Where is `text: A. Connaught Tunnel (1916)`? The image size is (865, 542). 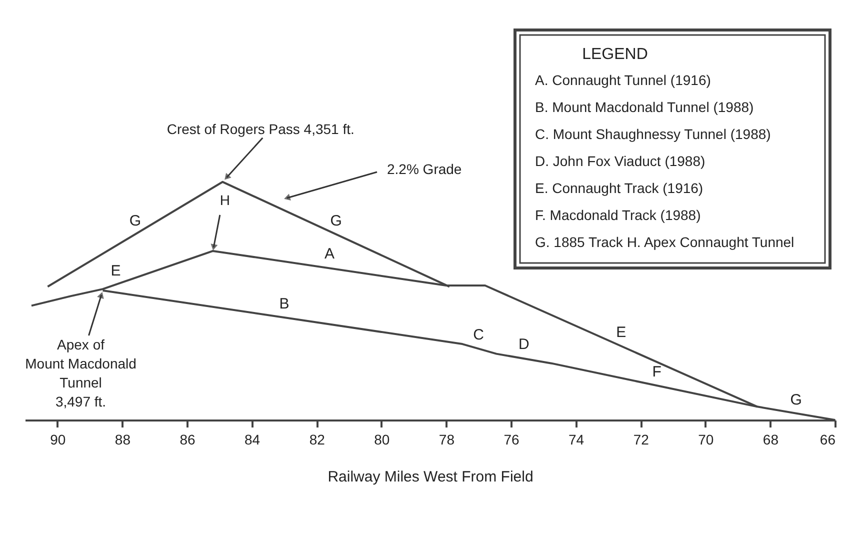 text: A. Connaught Tunnel (1916) is located at coordinates (623, 80).